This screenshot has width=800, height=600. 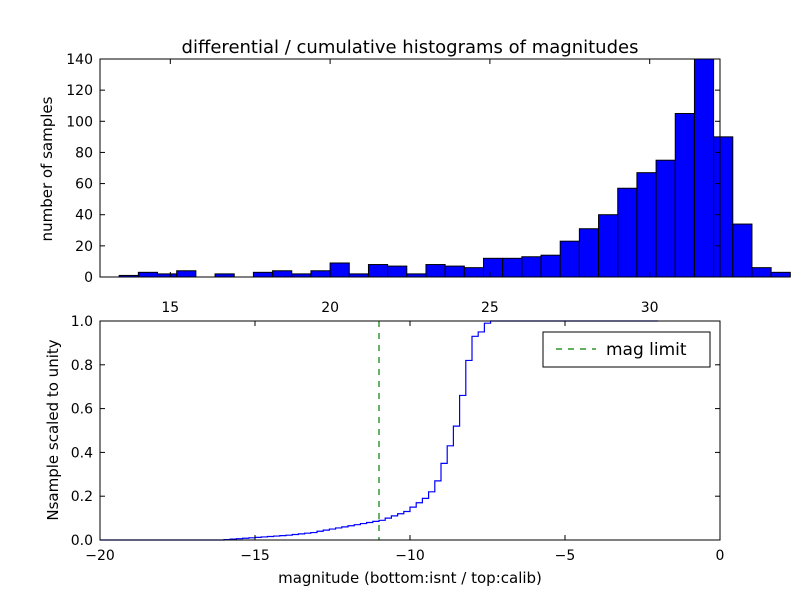 What do you see at coordinates (255, 556) in the screenshot?
I see `x-tick-label: −15` at bounding box center [255, 556].